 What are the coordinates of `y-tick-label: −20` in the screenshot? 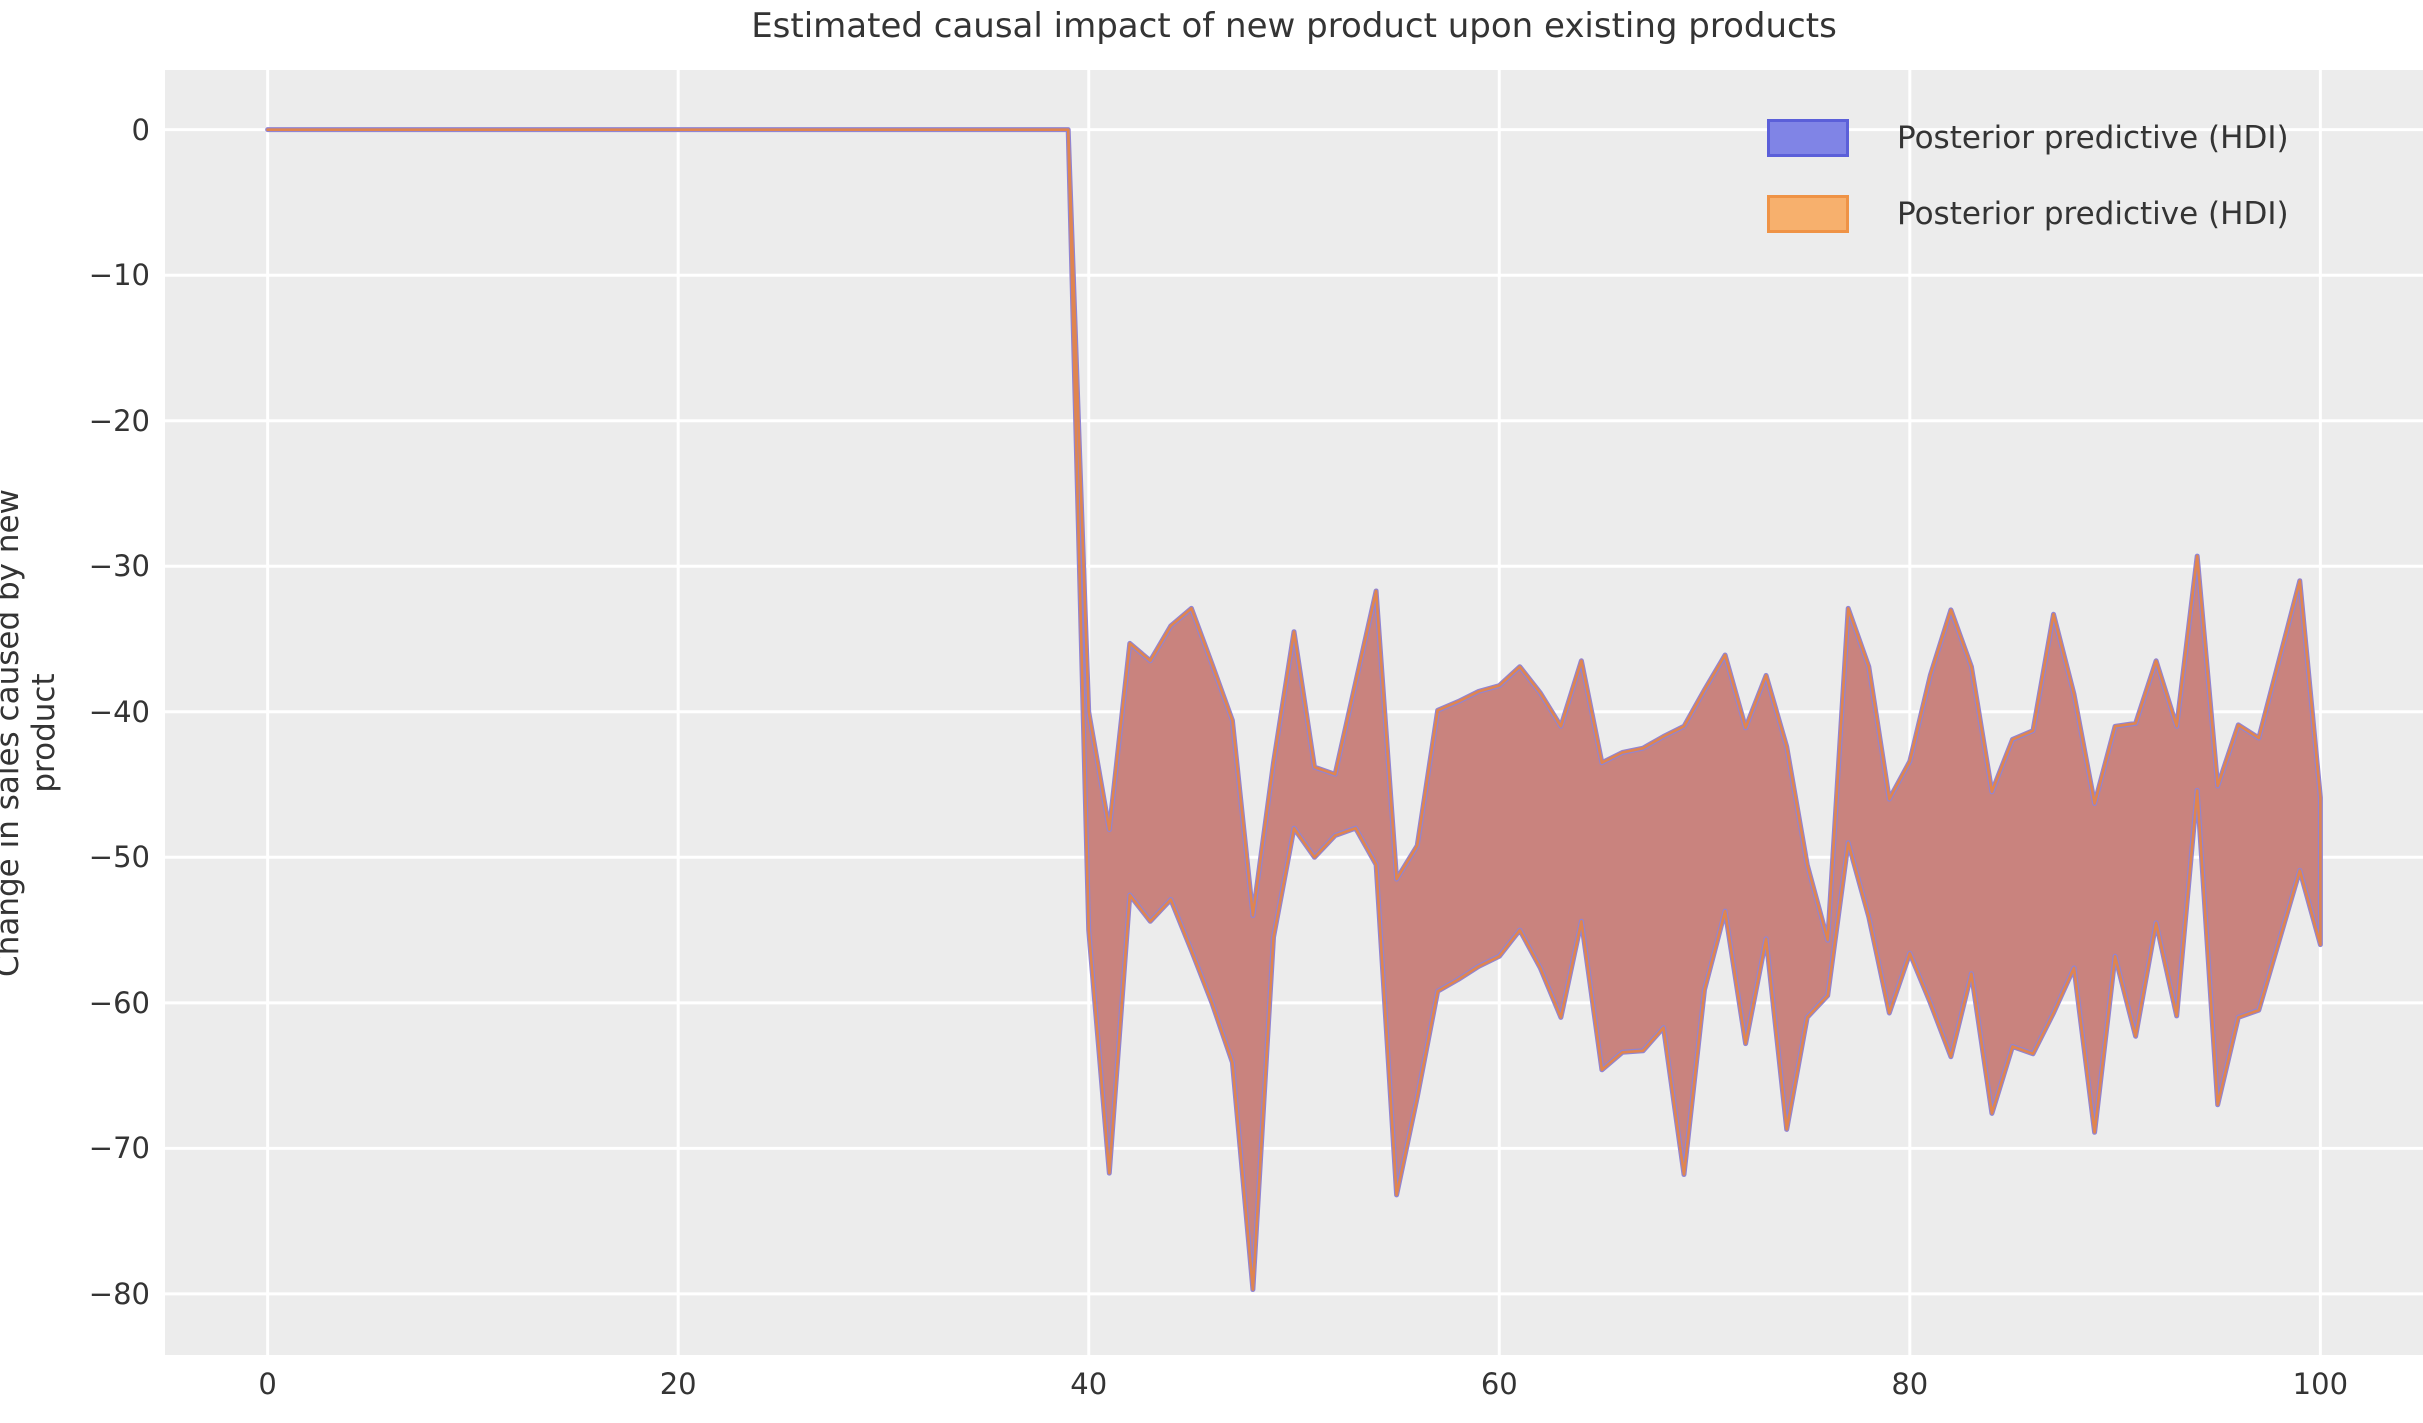 It's located at (119, 420).